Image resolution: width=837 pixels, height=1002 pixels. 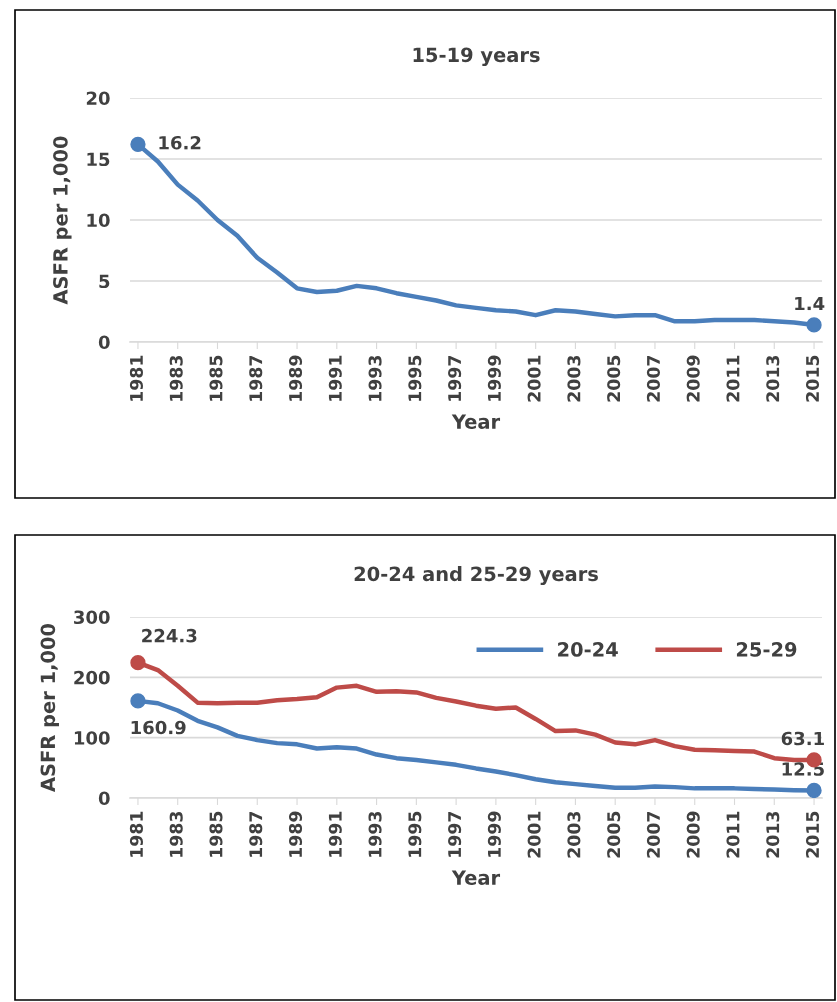 What do you see at coordinates (169, 635) in the screenshot?
I see `data-label: 224.3` at bounding box center [169, 635].